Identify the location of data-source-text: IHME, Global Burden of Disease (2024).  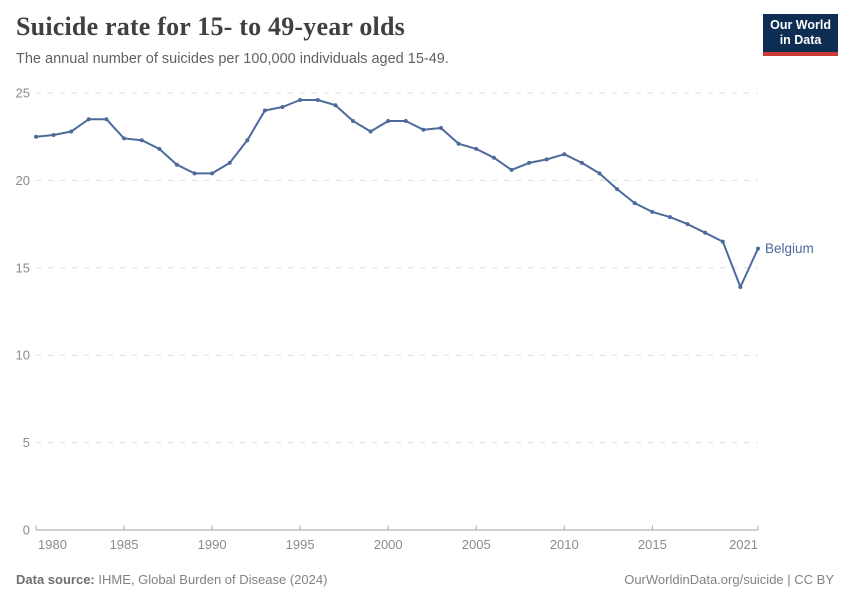
(211, 579).